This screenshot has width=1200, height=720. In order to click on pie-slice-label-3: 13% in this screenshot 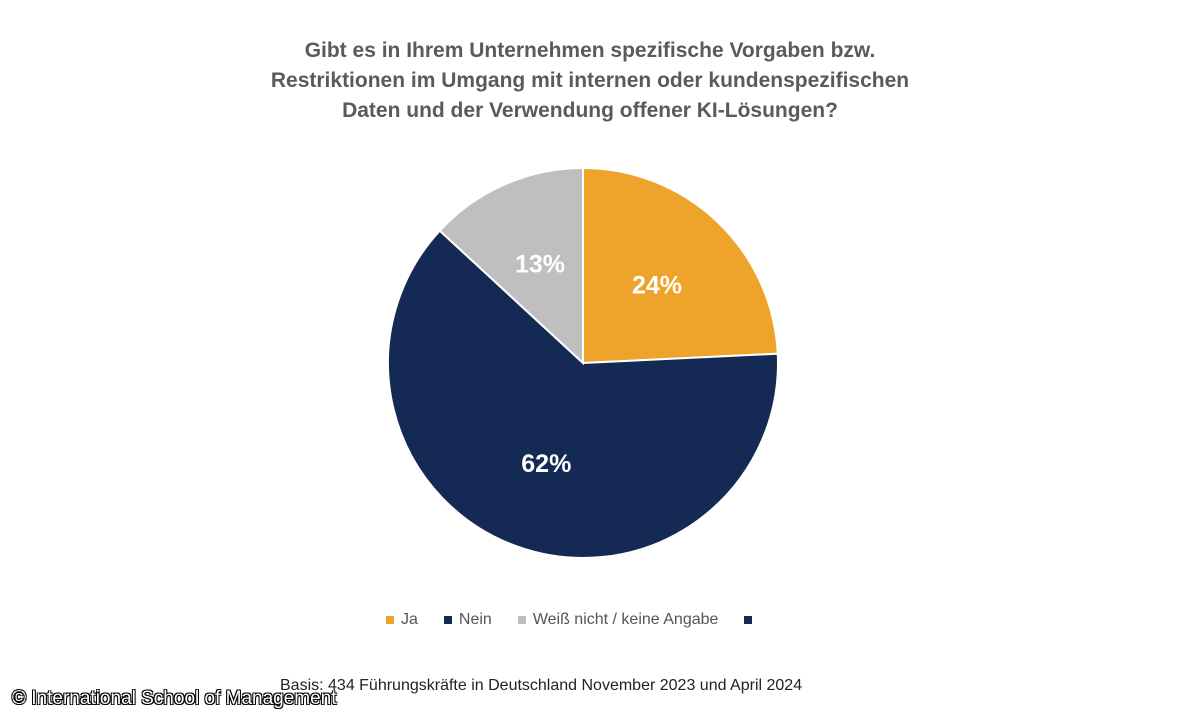, I will do `click(540, 265)`.